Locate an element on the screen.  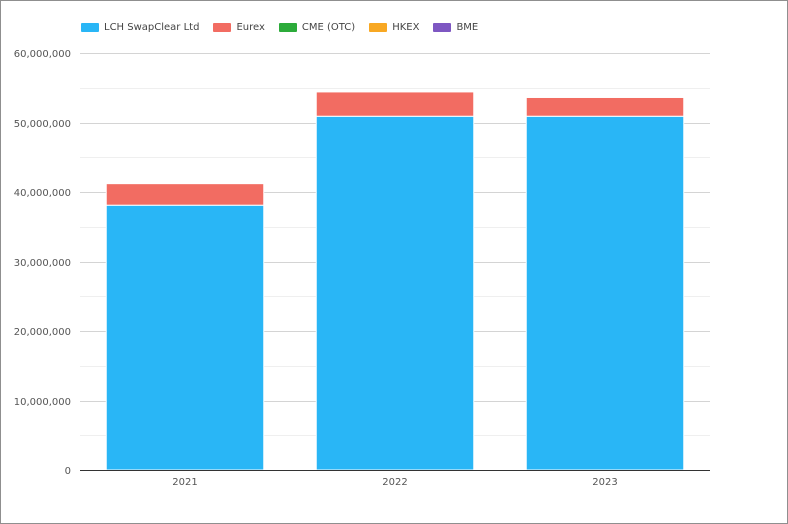
legend-label: LCH SwapClear Ltd is located at coordinates (152, 27).